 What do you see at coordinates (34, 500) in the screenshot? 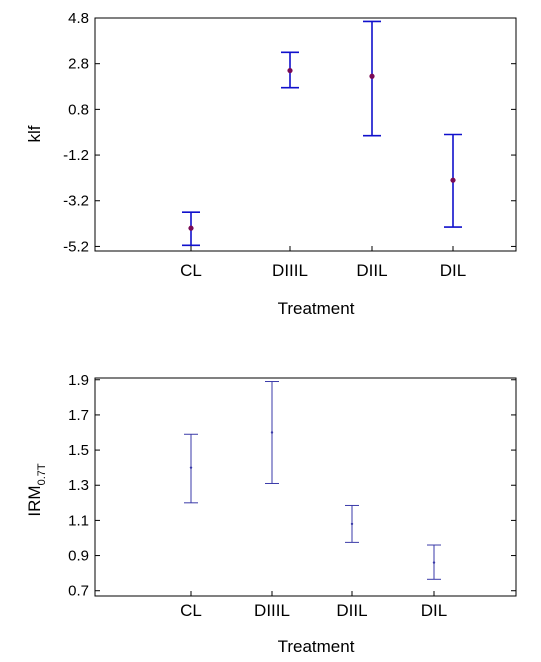
I see `y-axis-title-main: IRM` at bounding box center [34, 500].